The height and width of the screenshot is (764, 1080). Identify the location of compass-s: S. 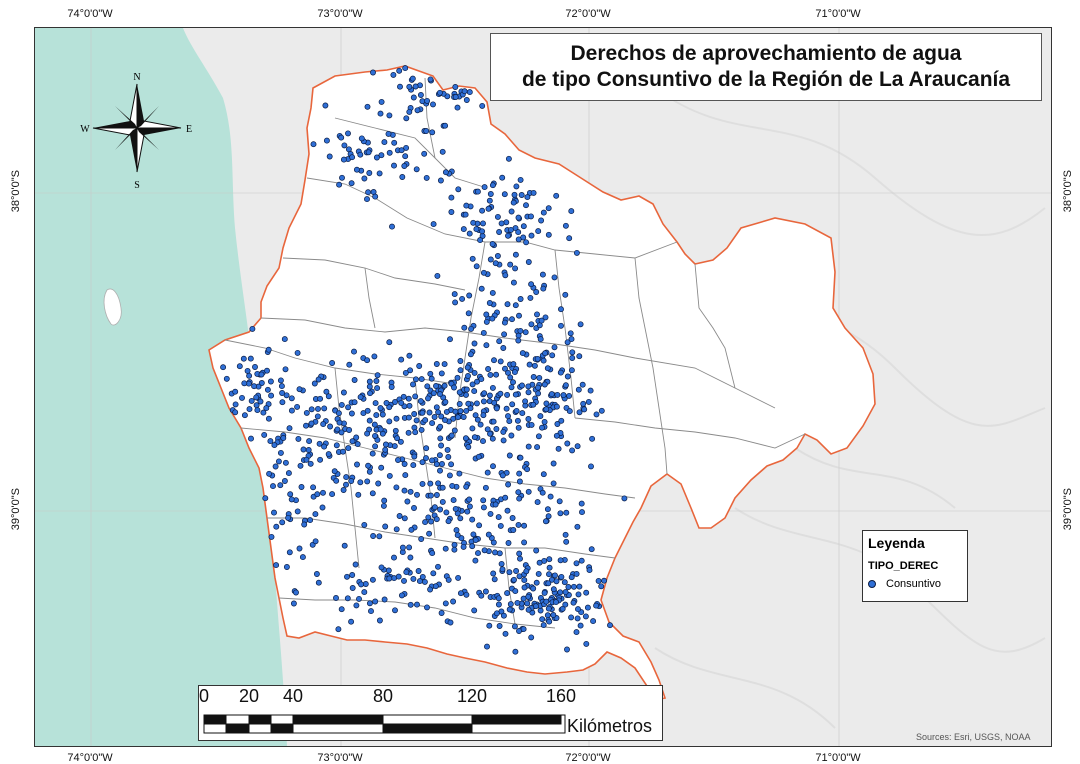
(137, 185).